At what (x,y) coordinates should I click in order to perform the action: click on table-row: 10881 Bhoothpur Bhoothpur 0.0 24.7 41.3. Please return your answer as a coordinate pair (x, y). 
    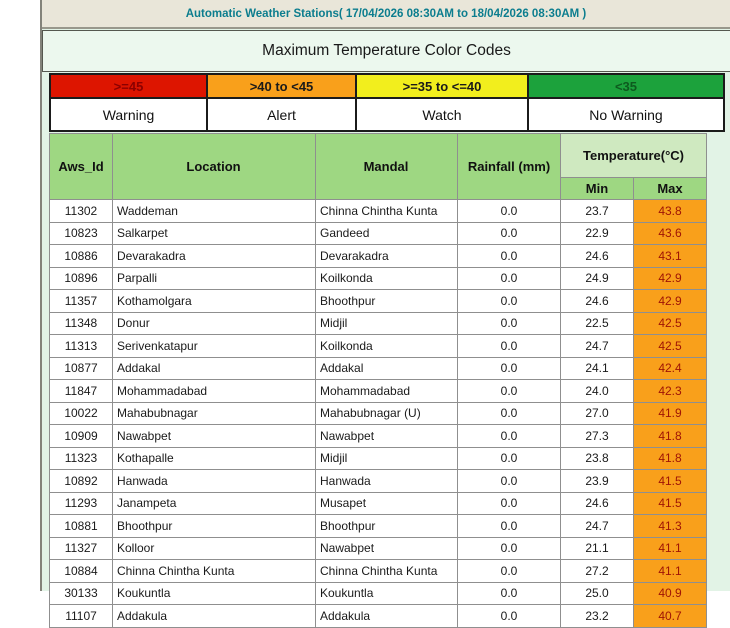
    Looking at the image, I should click on (378, 526).